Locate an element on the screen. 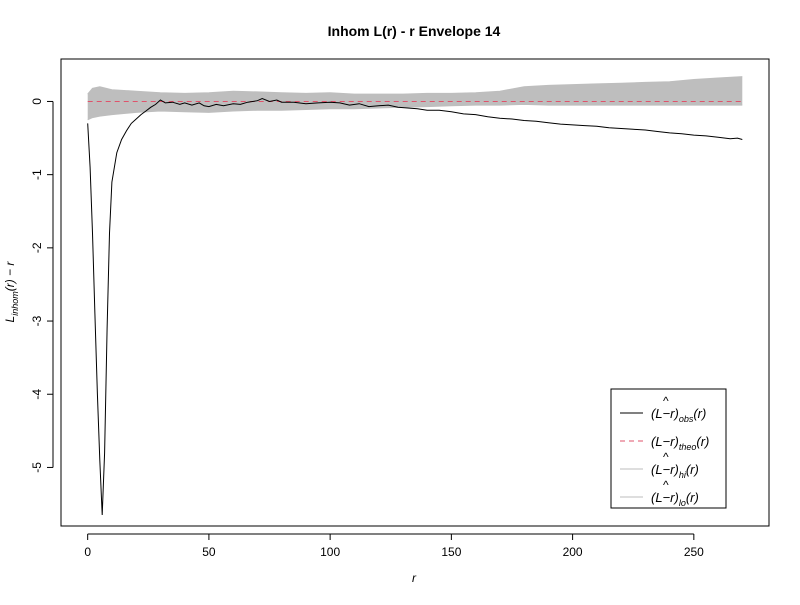 The height and width of the screenshot is (605, 800). envelope-layer is located at coordinates (415, 98).